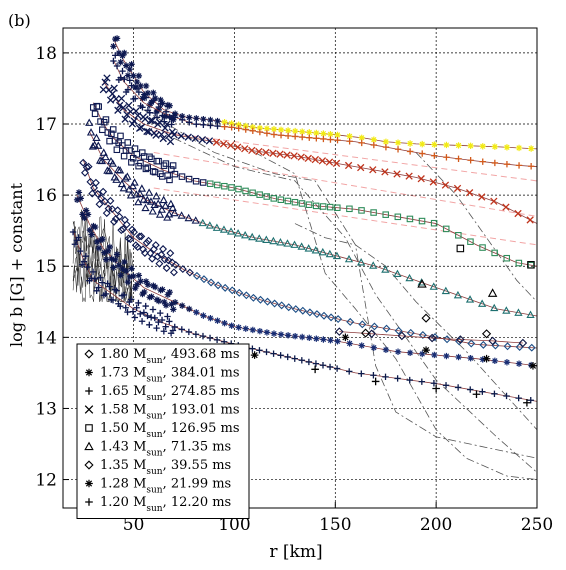 The image size is (566, 570). Describe the element at coordinates (537, 525) in the screenshot. I see `x-tick-label: 250` at that location.